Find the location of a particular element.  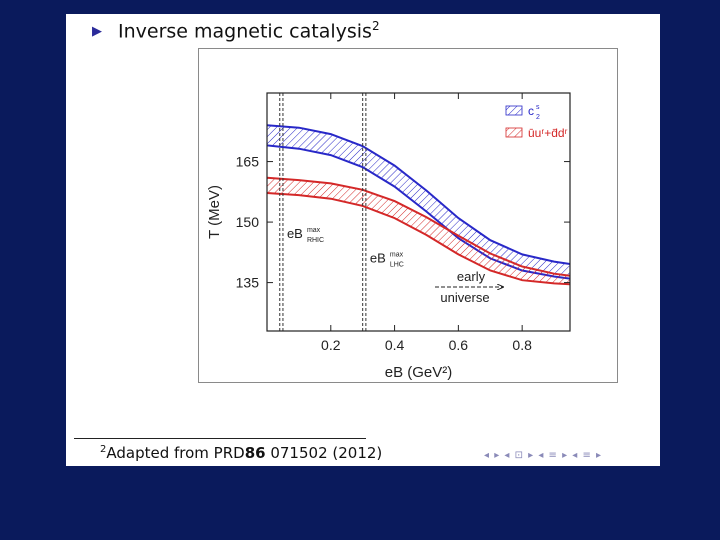

vline-label-sup-lhc: max is located at coordinates (397, 254).